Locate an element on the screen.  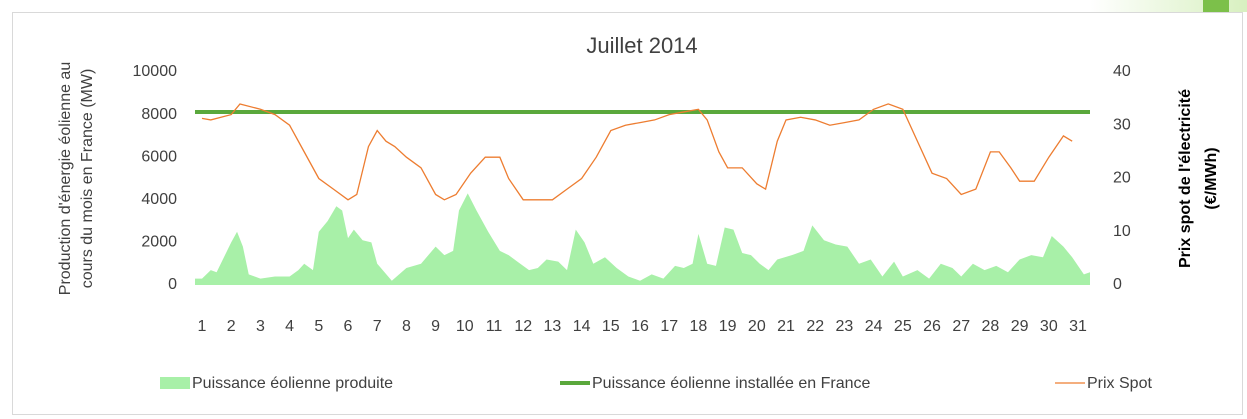
x-tick-label: 26 is located at coordinates (932, 326).